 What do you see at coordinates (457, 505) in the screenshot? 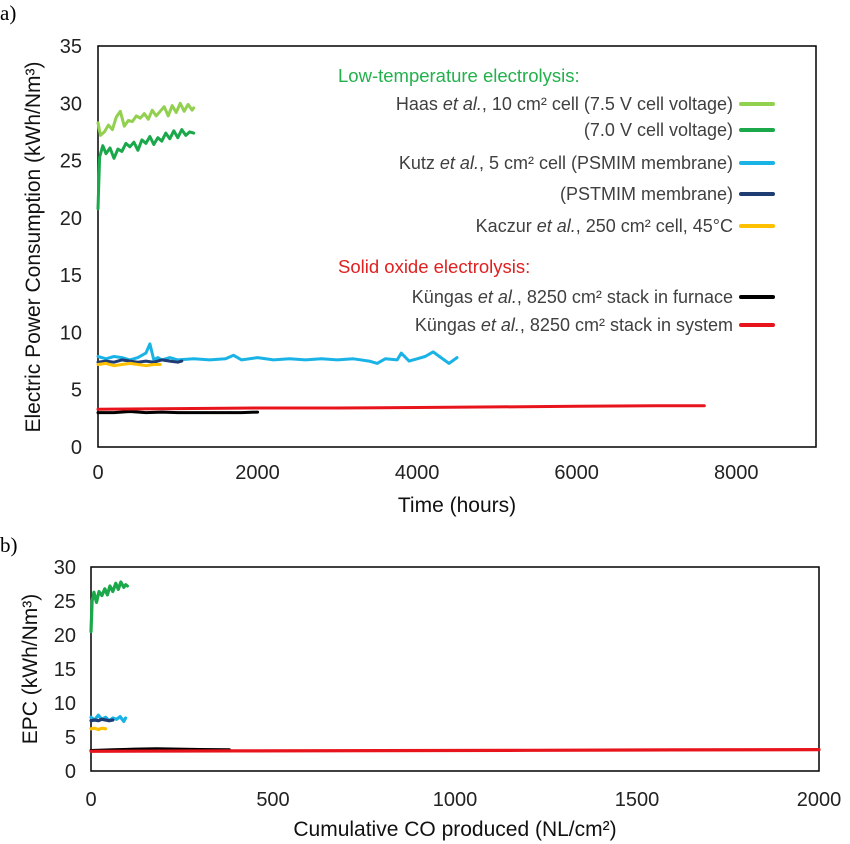
I see `plot-a-x-axis-title: Time (hours)` at bounding box center [457, 505].